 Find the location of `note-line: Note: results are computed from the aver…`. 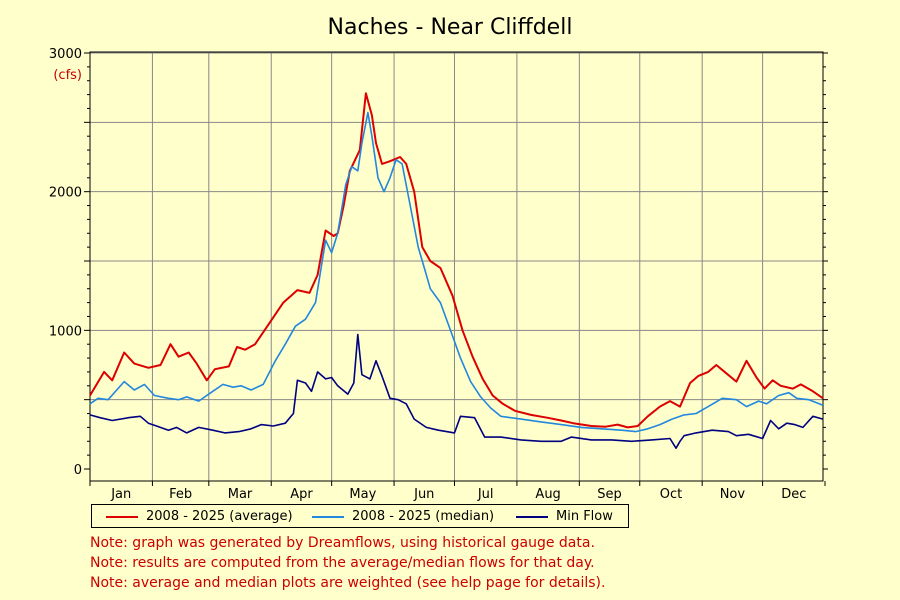

note-line: Note: results are computed from the aver… is located at coordinates (342, 563).